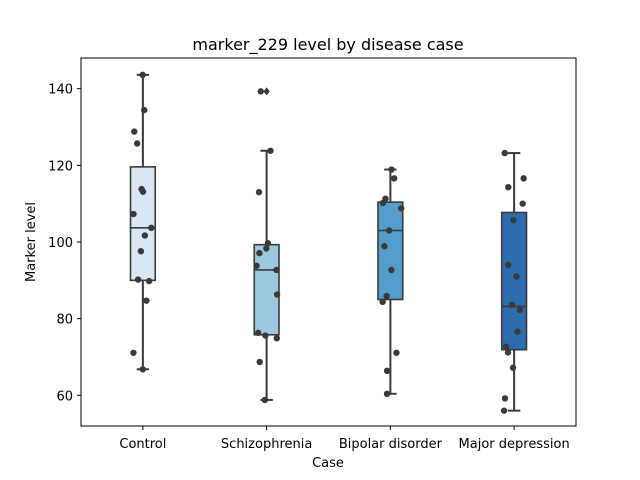 This screenshot has width=640, height=480. What do you see at coordinates (64, 396) in the screenshot?
I see `y-tick-label: 60` at bounding box center [64, 396].